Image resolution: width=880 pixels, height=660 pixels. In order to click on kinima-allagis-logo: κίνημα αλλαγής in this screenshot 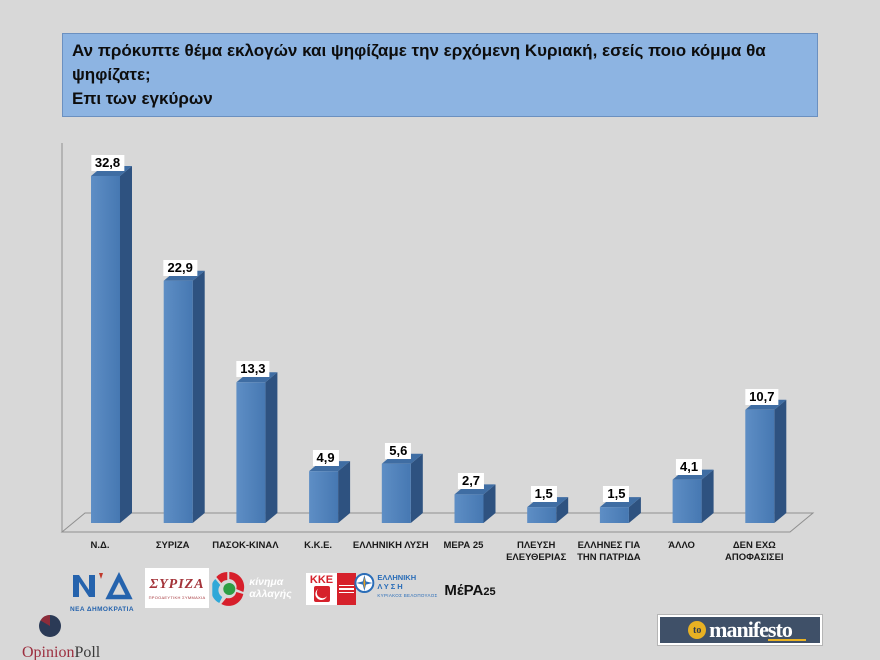, I will do `click(252, 589)`.